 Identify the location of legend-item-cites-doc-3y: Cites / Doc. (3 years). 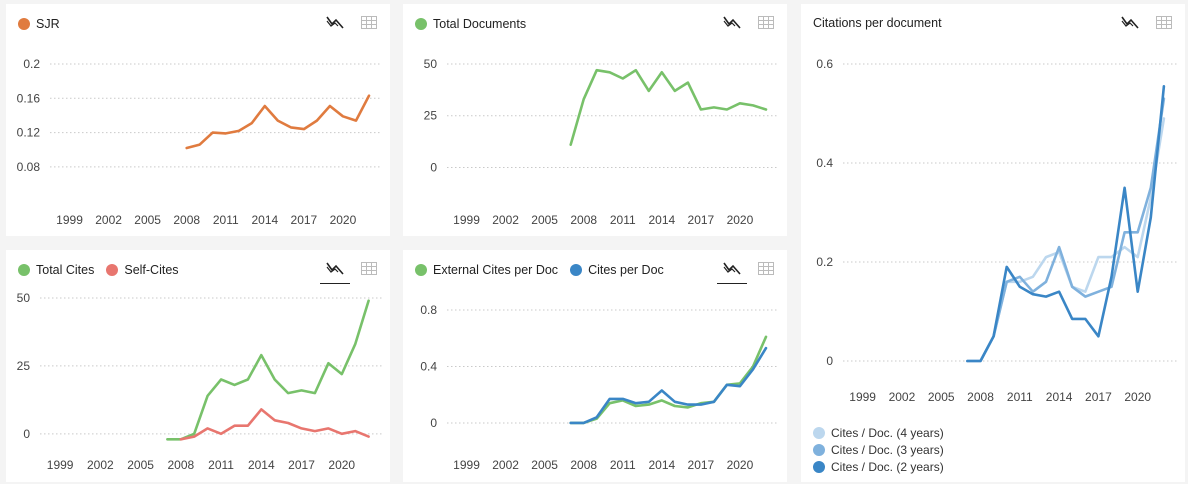
(878, 450).